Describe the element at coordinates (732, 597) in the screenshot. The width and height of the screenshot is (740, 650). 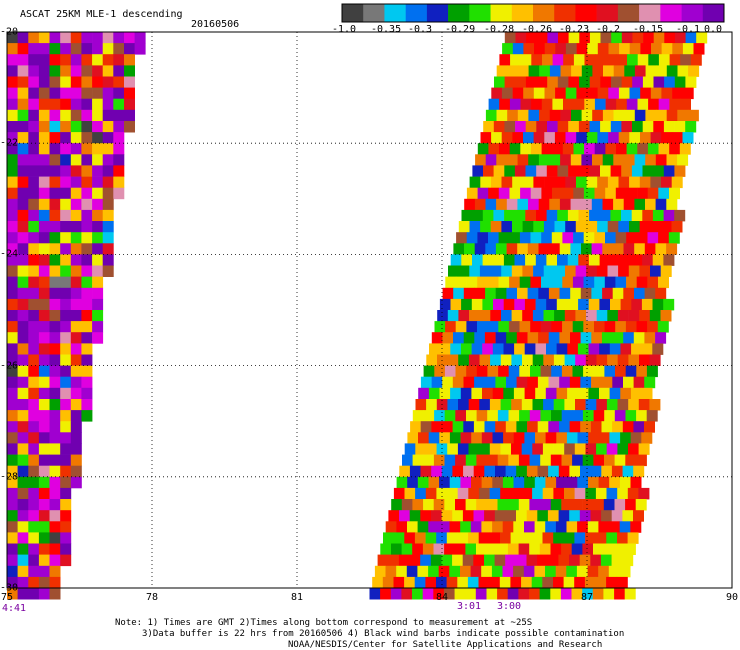
I see `x-tick-label: 90` at that location.